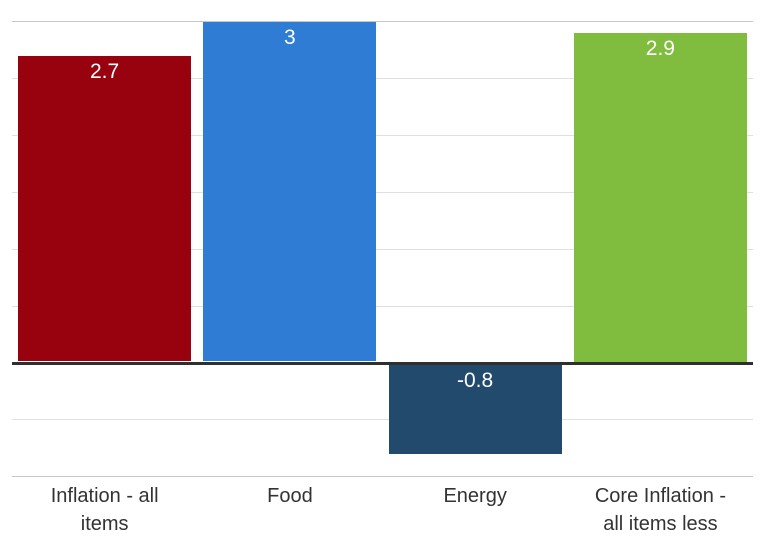 This screenshot has width=763, height=550. I want to click on zero-axis-line, so click(382, 363).